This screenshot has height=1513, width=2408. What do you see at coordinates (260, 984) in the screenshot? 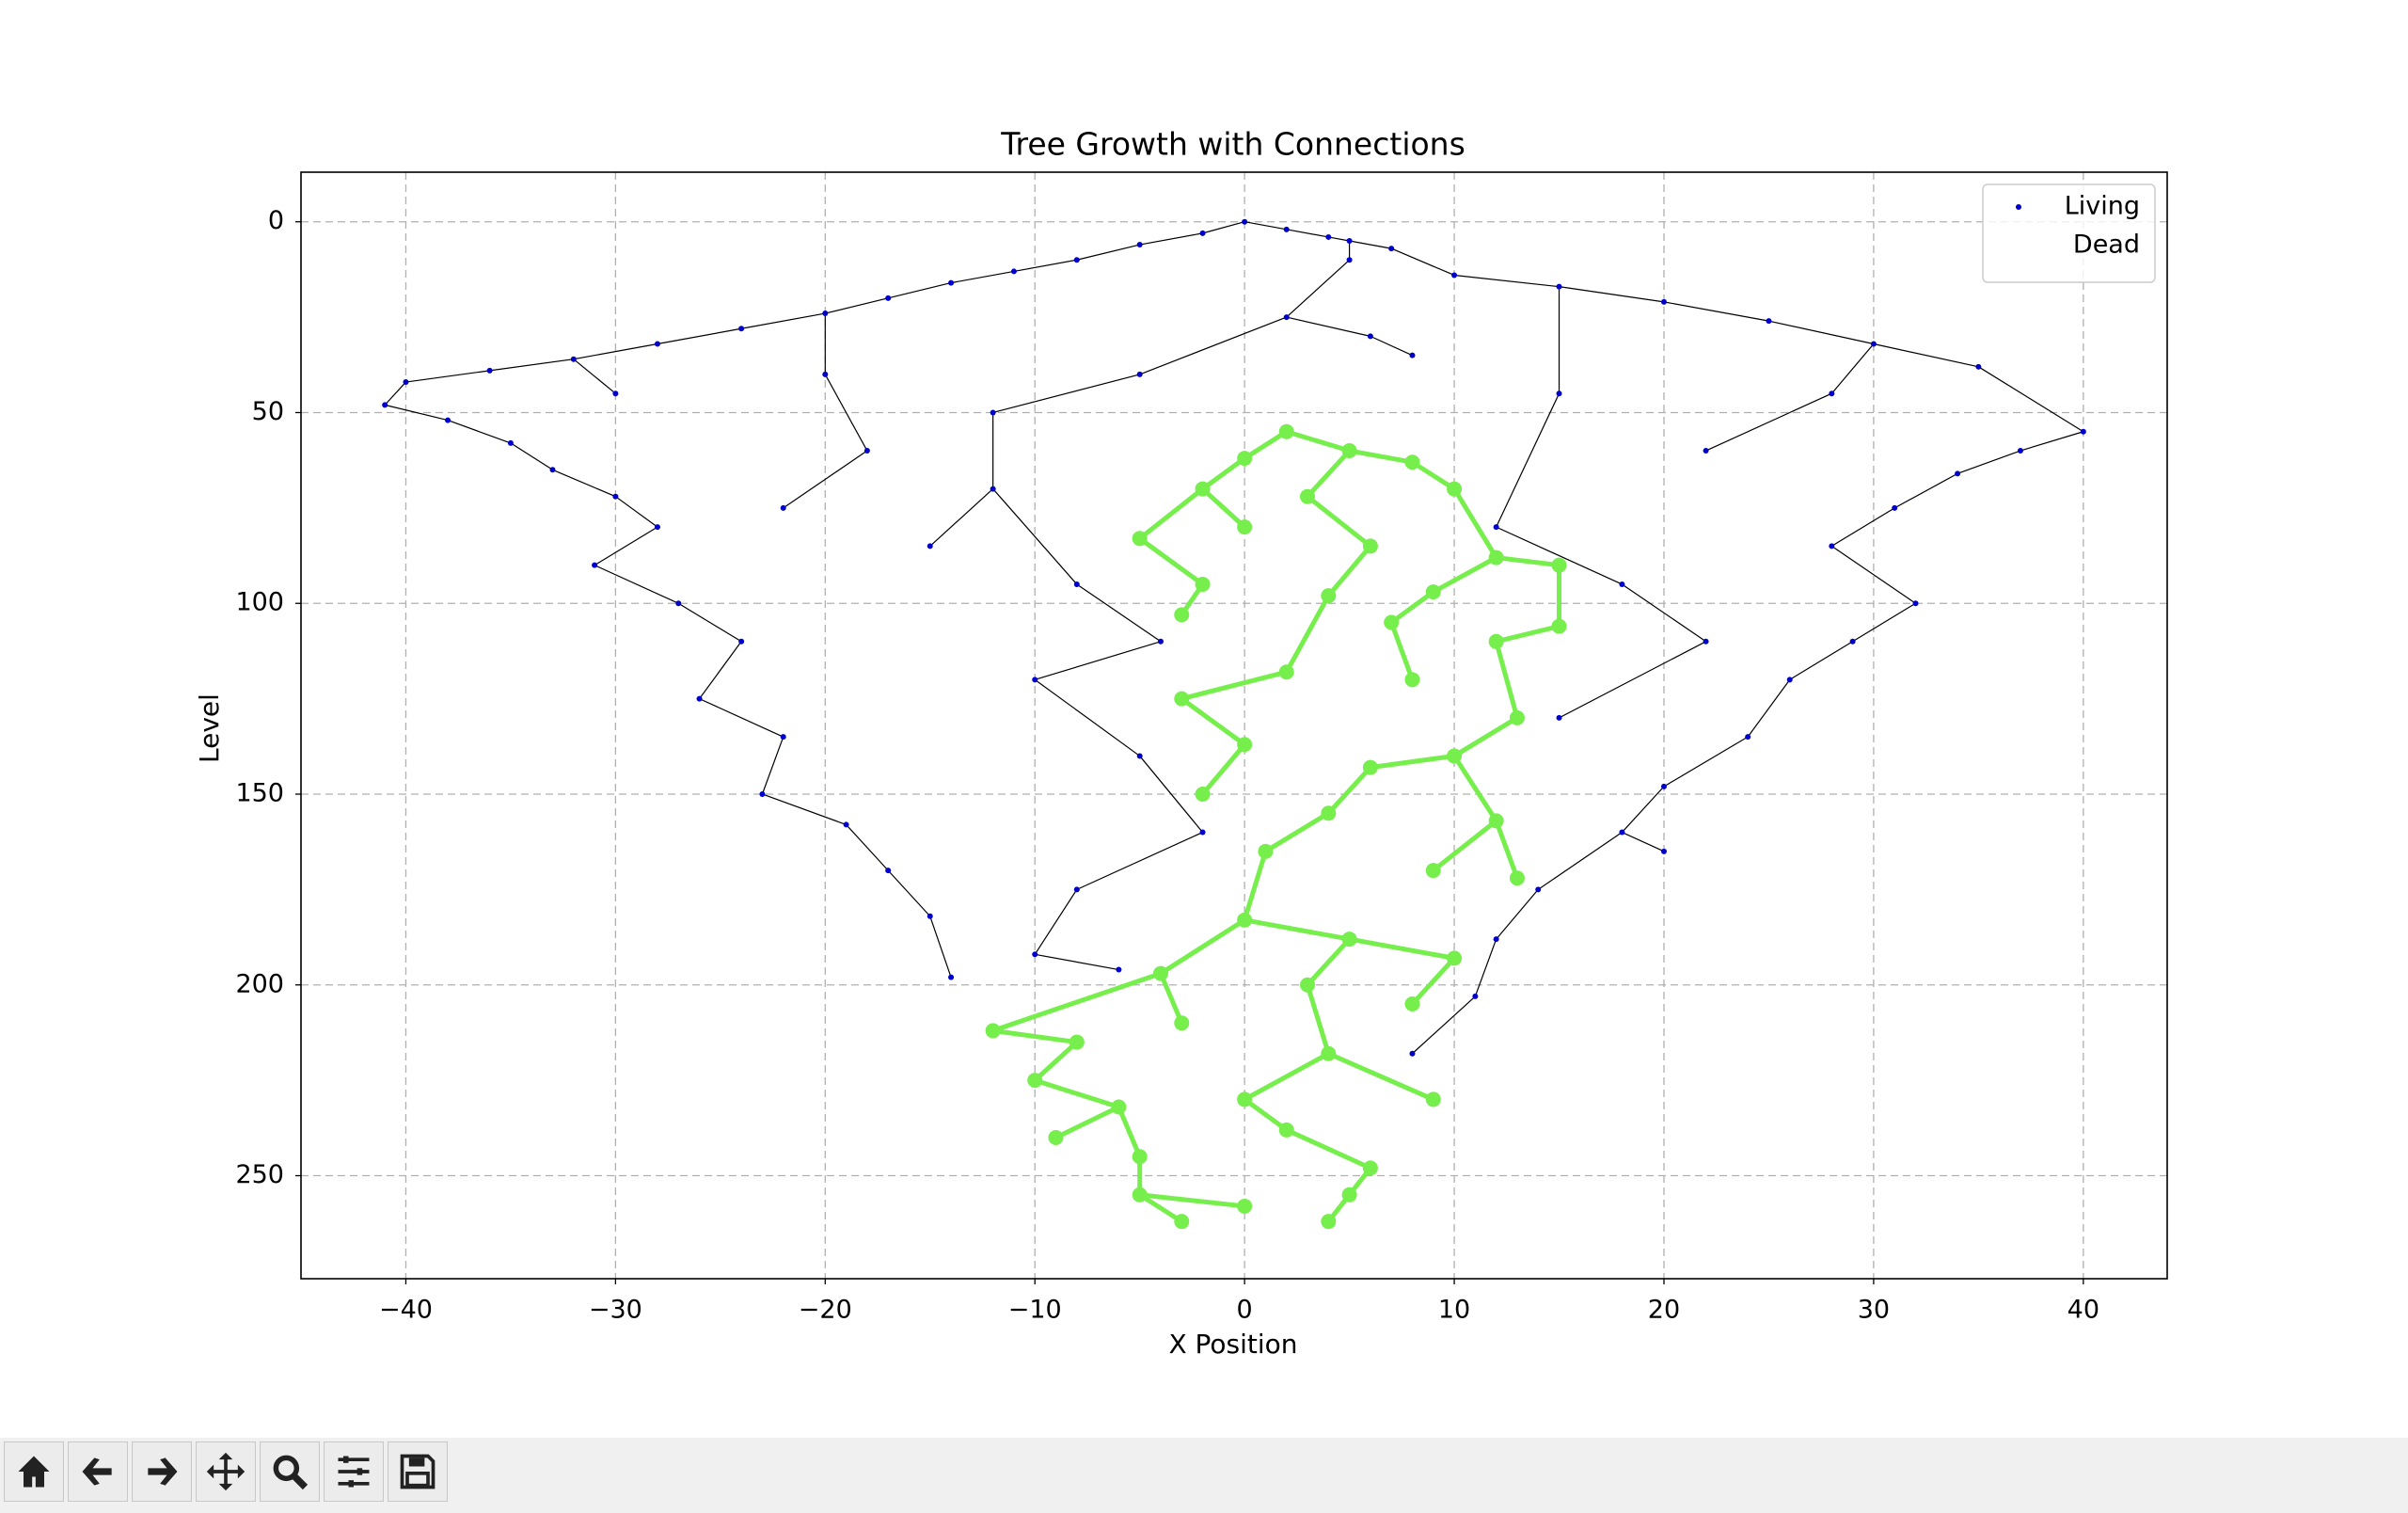
I see `y-tick-label: 200` at bounding box center [260, 984].